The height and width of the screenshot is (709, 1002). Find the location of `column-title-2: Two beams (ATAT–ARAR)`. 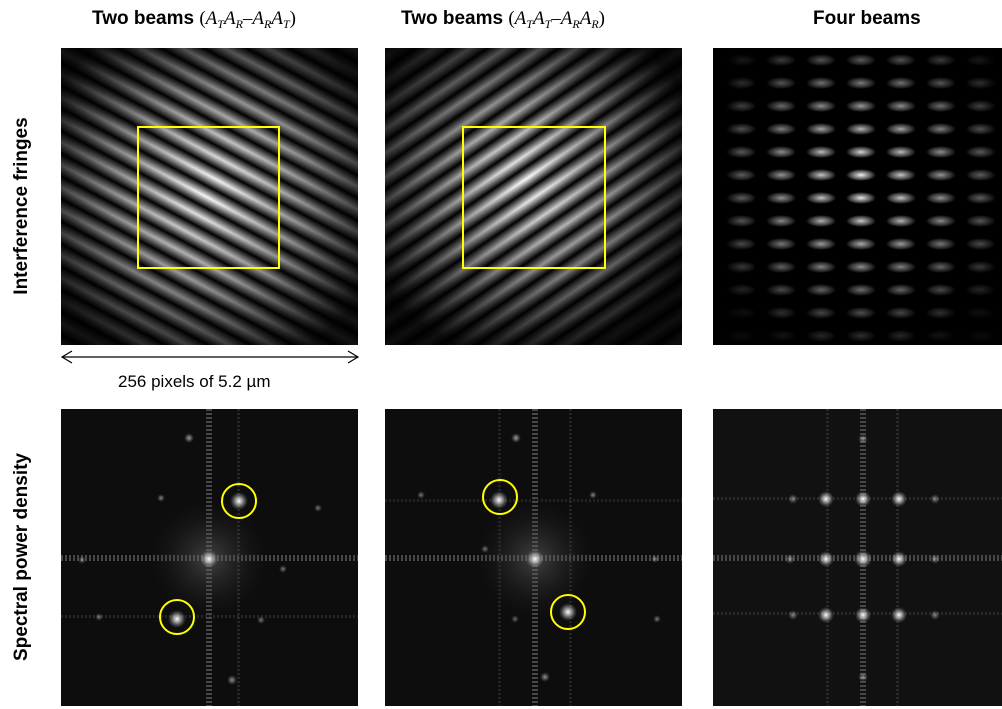

column-title-2: Two beams (ATAT–ARAR) is located at coordinates (503, 20).